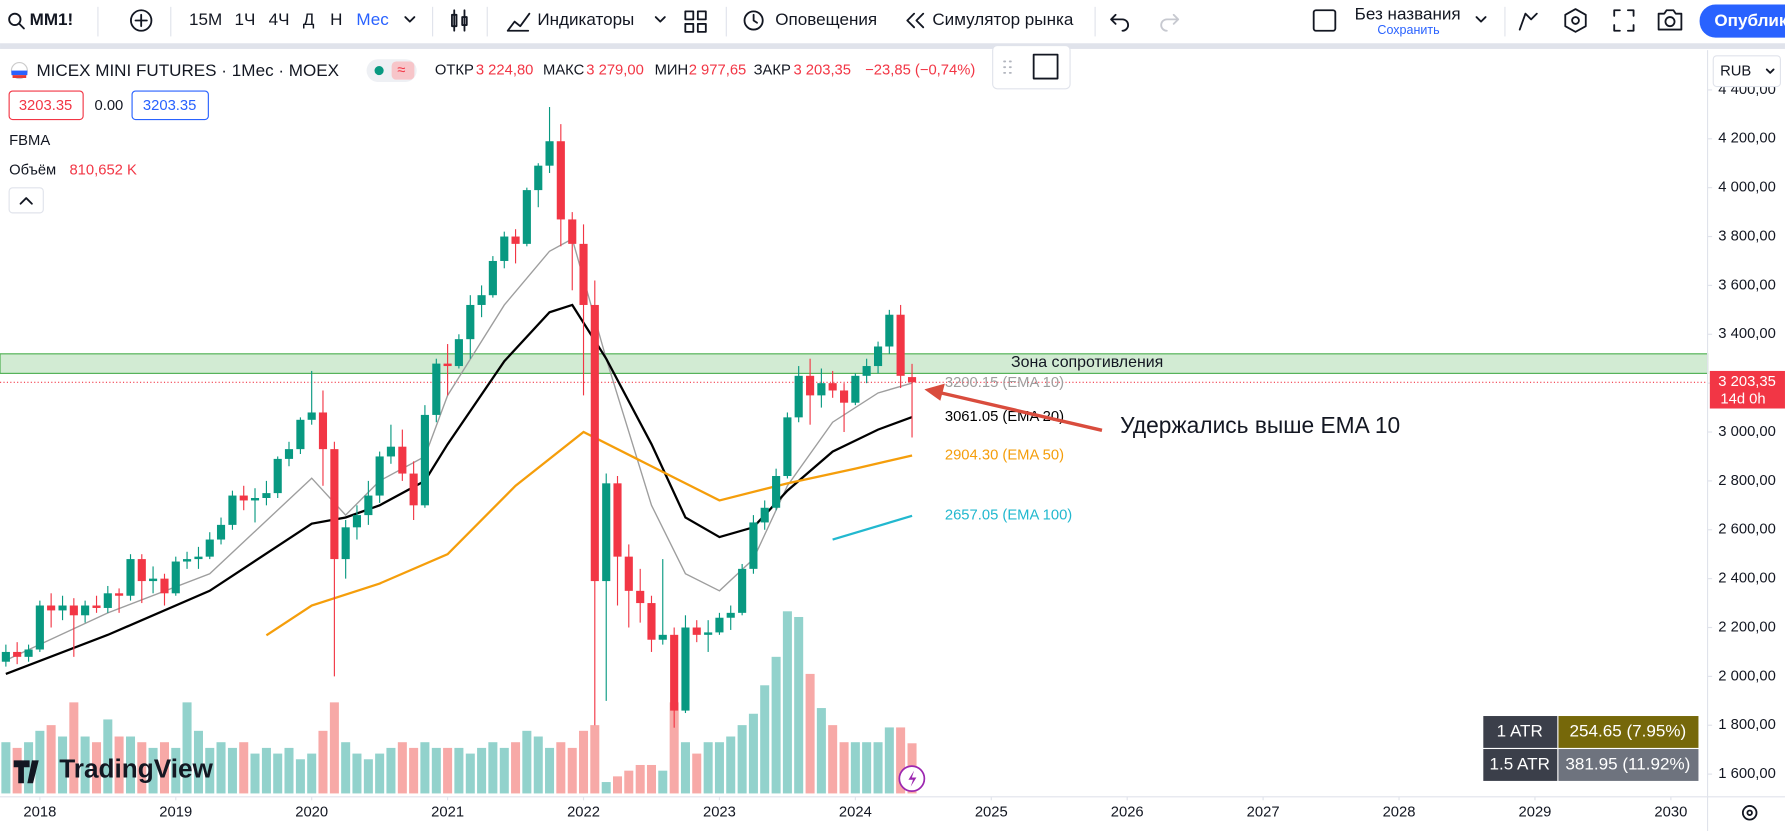  Describe the element at coordinates (1002, 19) in the screenshot. I see `replay-button: Симулятор рынка` at that location.